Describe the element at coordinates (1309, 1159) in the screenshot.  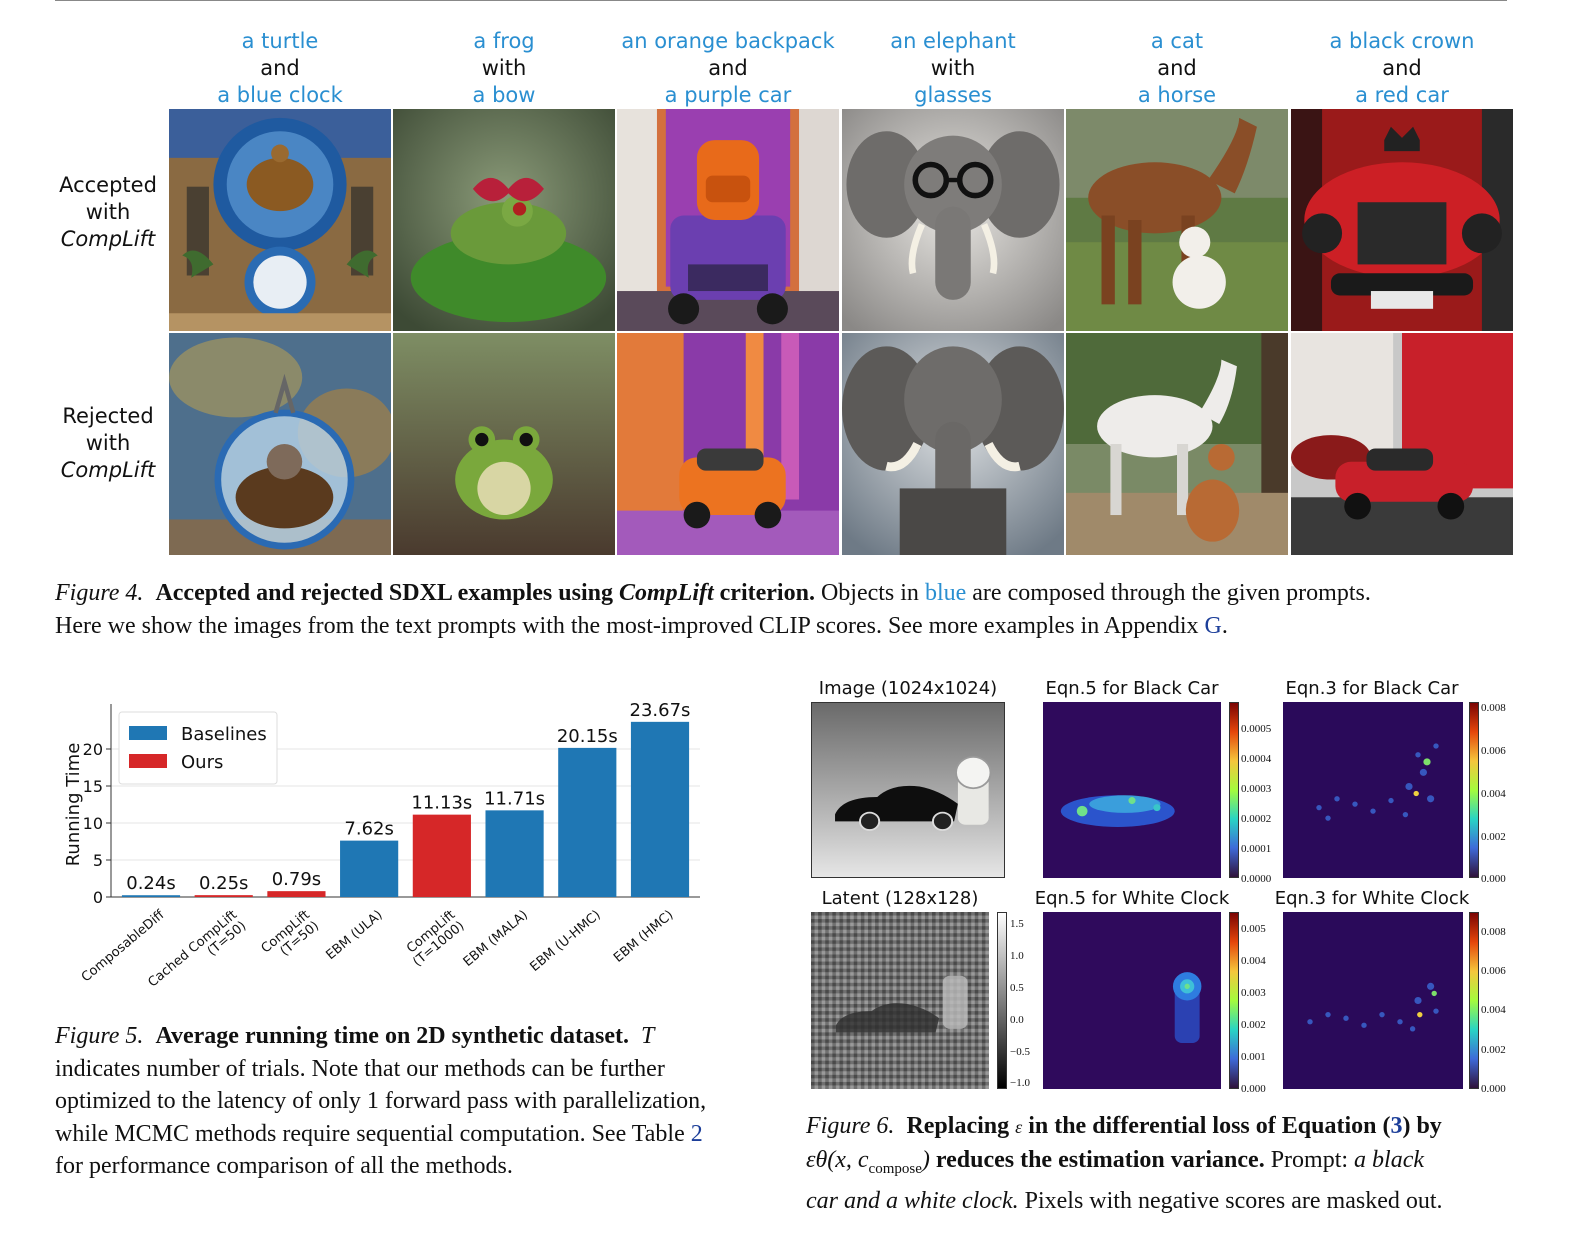
I see `caption-text: Prompt:` at that location.